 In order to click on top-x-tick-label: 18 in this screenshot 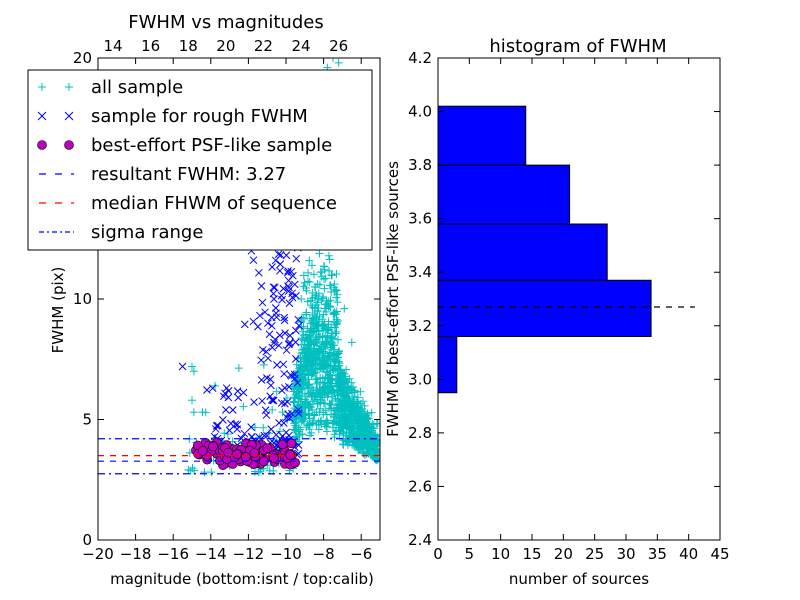, I will do `click(188, 46)`.